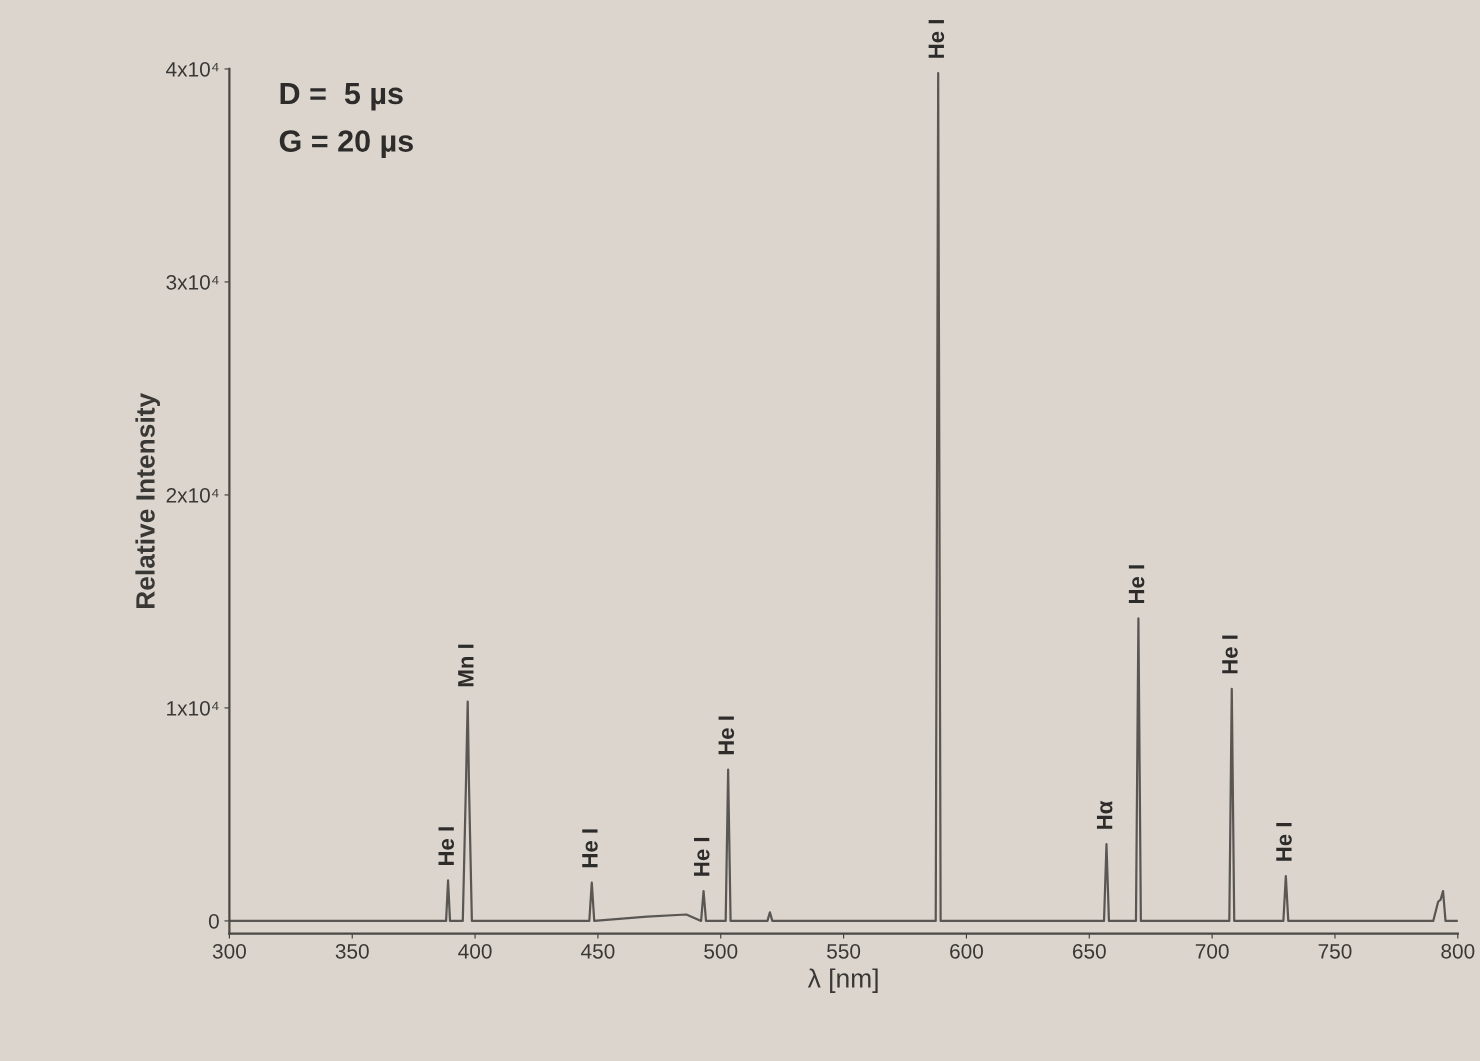 The height and width of the screenshot is (1061, 1480). I want to click on y-tick-label: 3x10⁴, so click(192, 282).